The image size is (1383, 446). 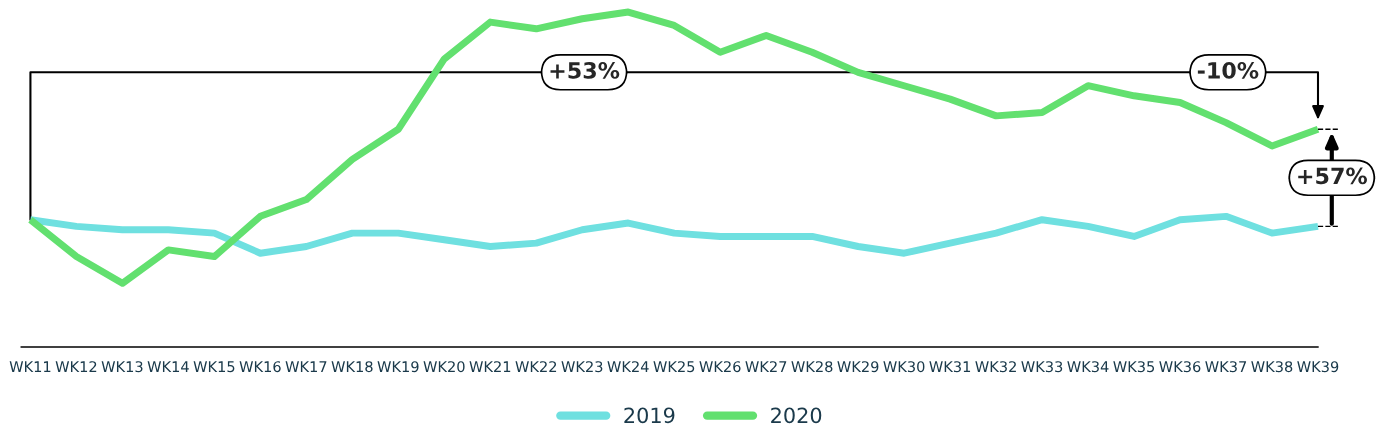 What do you see at coordinates (1332, 176) in the screenshot?
I see `annotation: +57%` at bounding box center [1332, 176].